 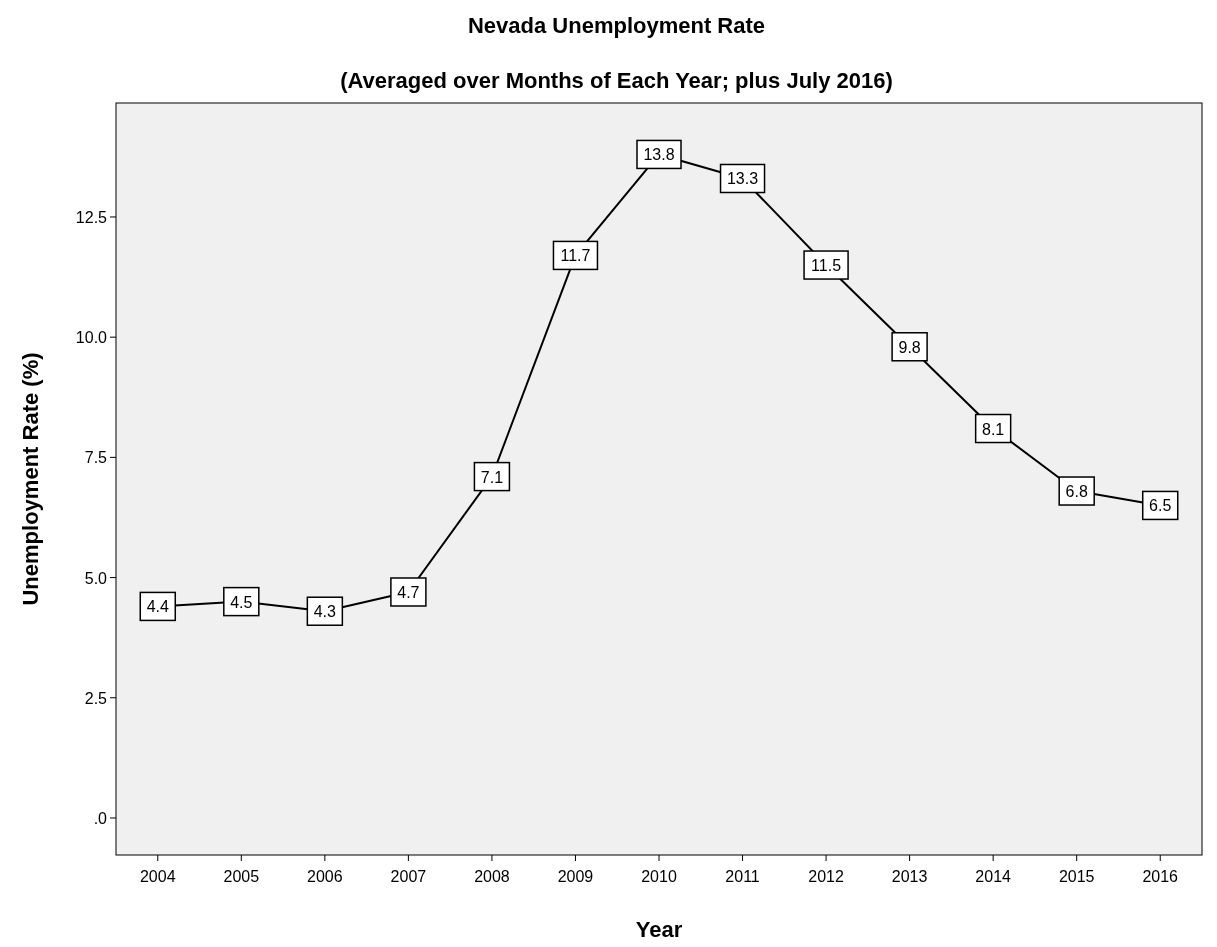 What do you see at coordinates (96, 578) in the screenshot?
I see `y-tick-label: 5.0` at bounding box center [96, 578].